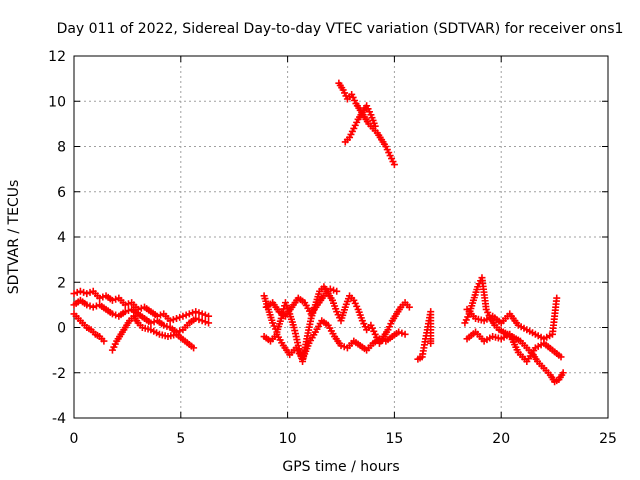 This screenshot has width=640, height=480. What do you see at coordinates (61, 193) in the screenshot?
I see `y-tick-label: 6` at bounding box center [61, 193].